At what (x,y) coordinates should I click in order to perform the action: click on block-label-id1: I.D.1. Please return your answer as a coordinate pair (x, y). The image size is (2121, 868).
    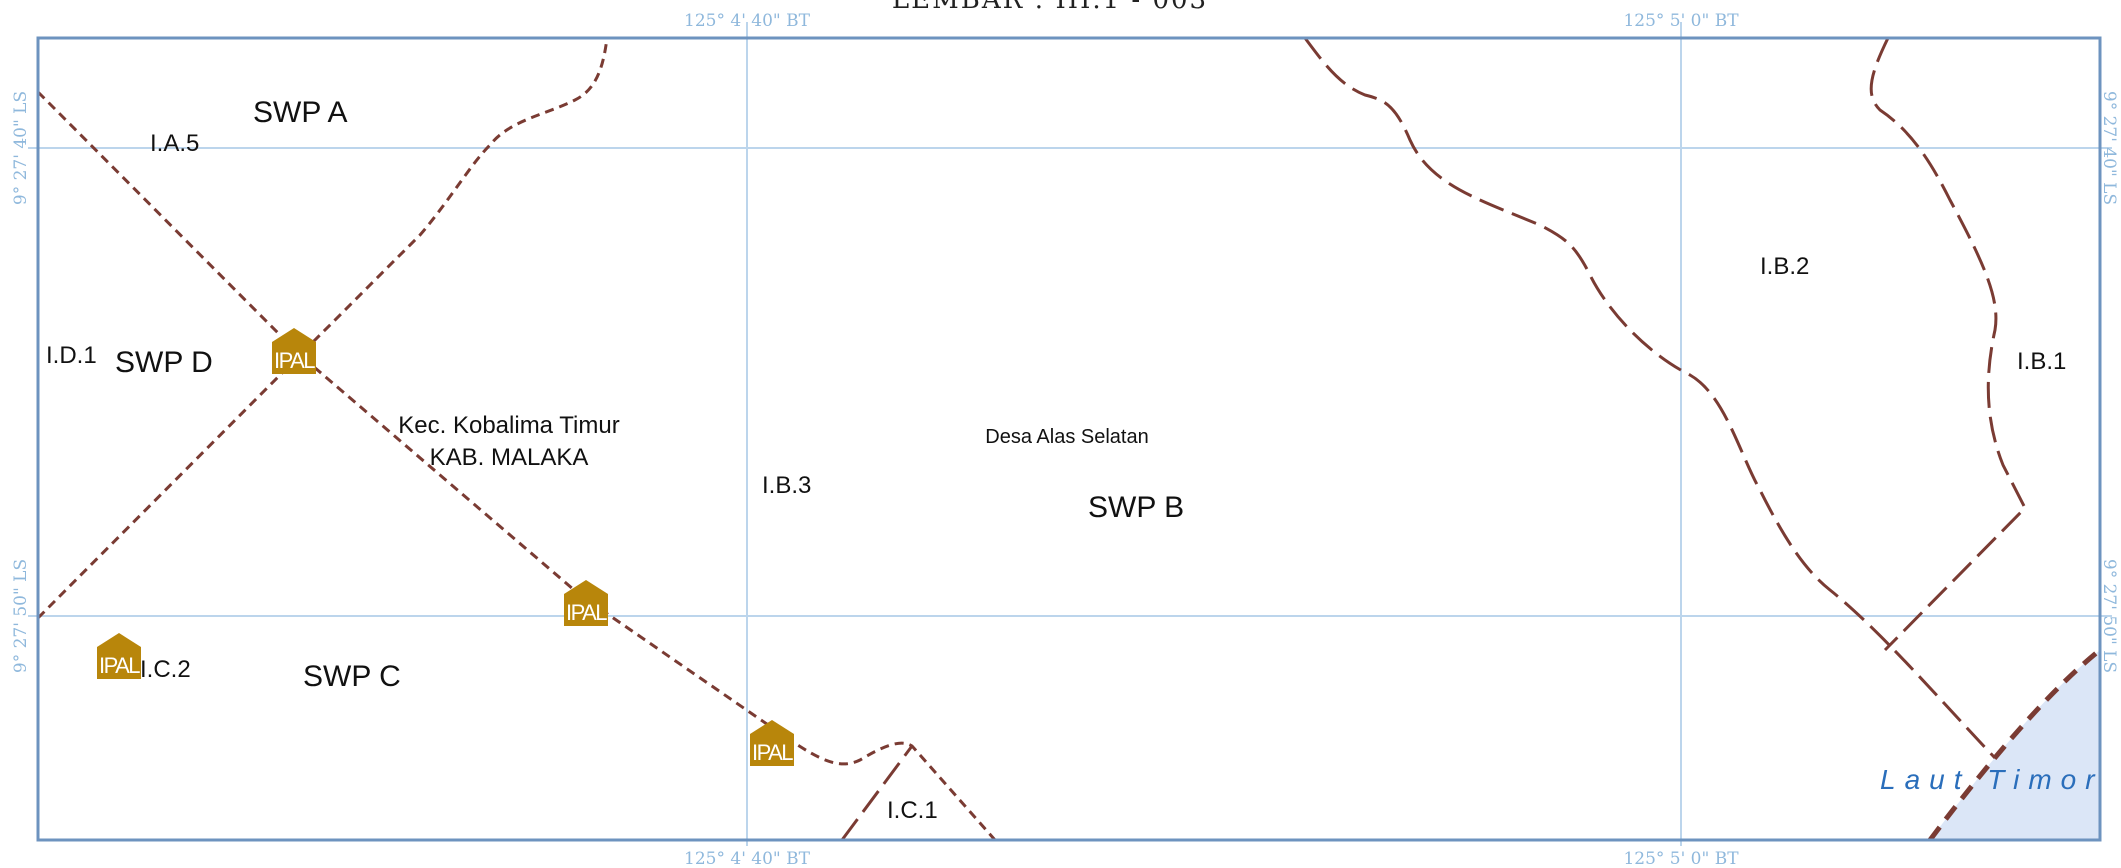
    Looking at the image, I should click on (71, 355).